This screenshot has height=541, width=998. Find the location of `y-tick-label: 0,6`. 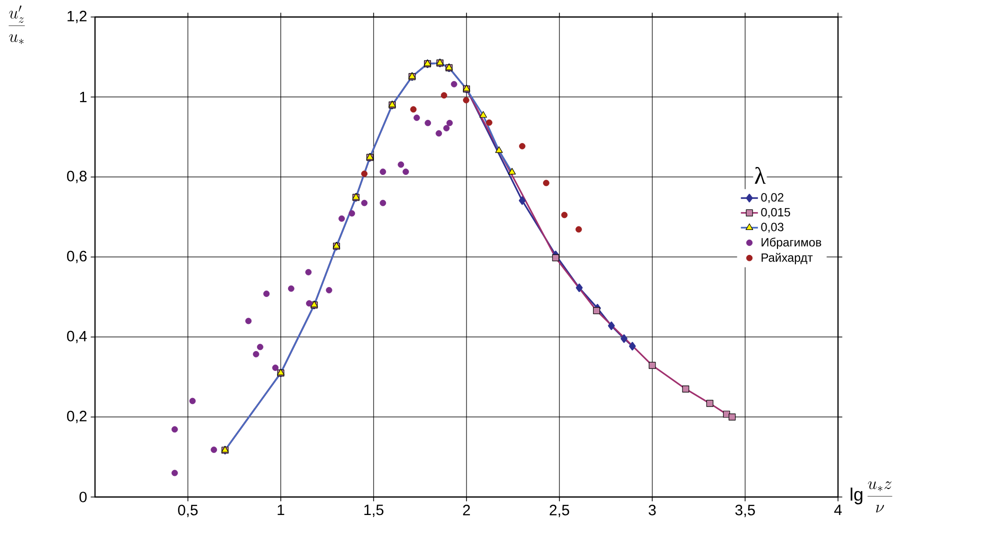

y-tick-label: 0,6 is located at coordinates (77, 257).